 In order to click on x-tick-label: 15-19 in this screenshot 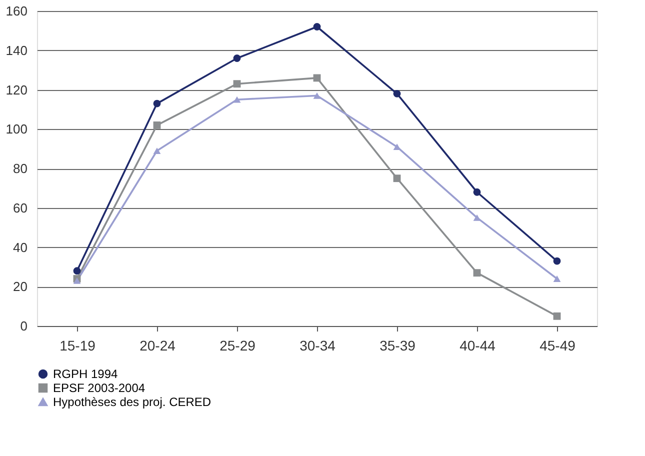, I will do `click(78, 346)`.